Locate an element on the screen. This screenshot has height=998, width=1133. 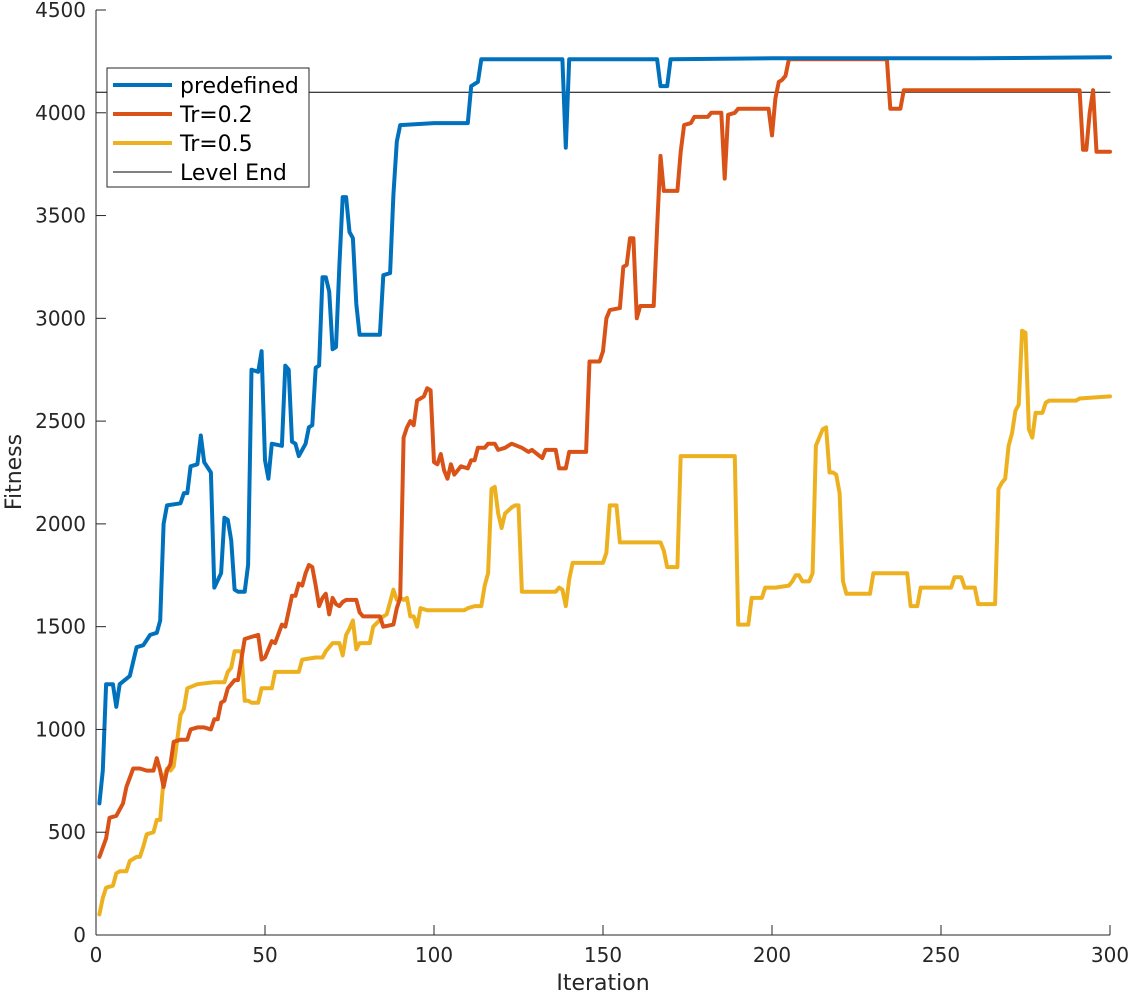
y-tick-label: 1500 is located at coordinates (60, 627).